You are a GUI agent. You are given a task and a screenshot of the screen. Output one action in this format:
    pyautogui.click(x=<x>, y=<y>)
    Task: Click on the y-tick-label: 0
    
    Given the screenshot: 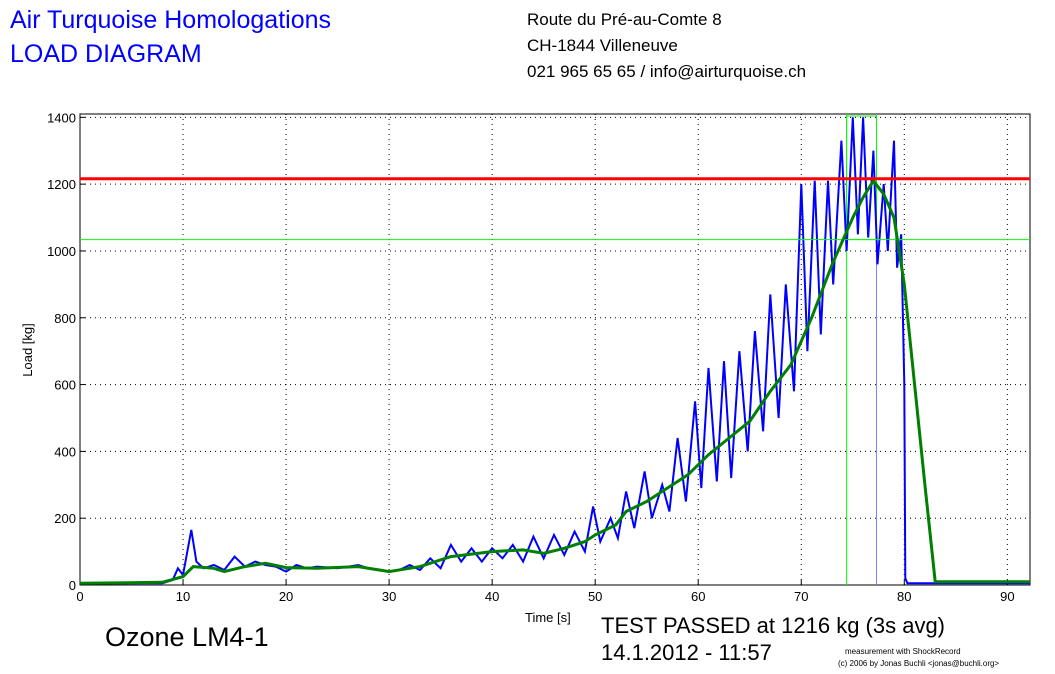 What is the action you would take?
    pyautogui.click(x=72, y=585)
    